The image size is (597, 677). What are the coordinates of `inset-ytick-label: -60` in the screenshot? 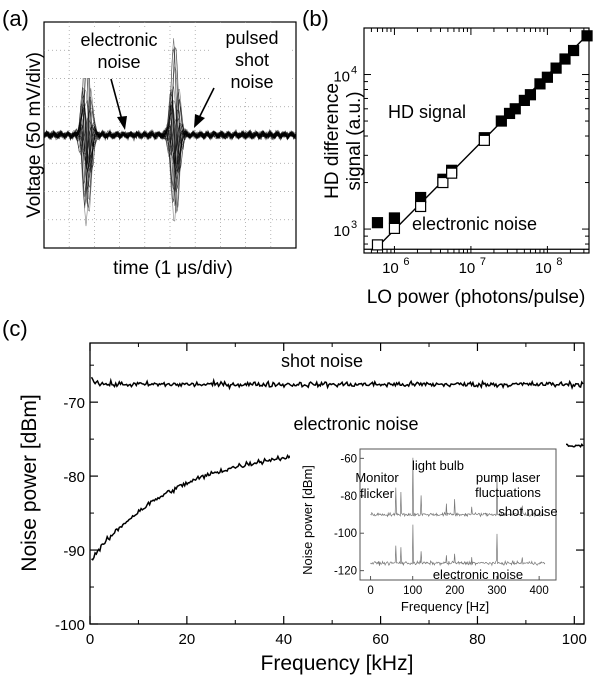 It's located at (348, 459).